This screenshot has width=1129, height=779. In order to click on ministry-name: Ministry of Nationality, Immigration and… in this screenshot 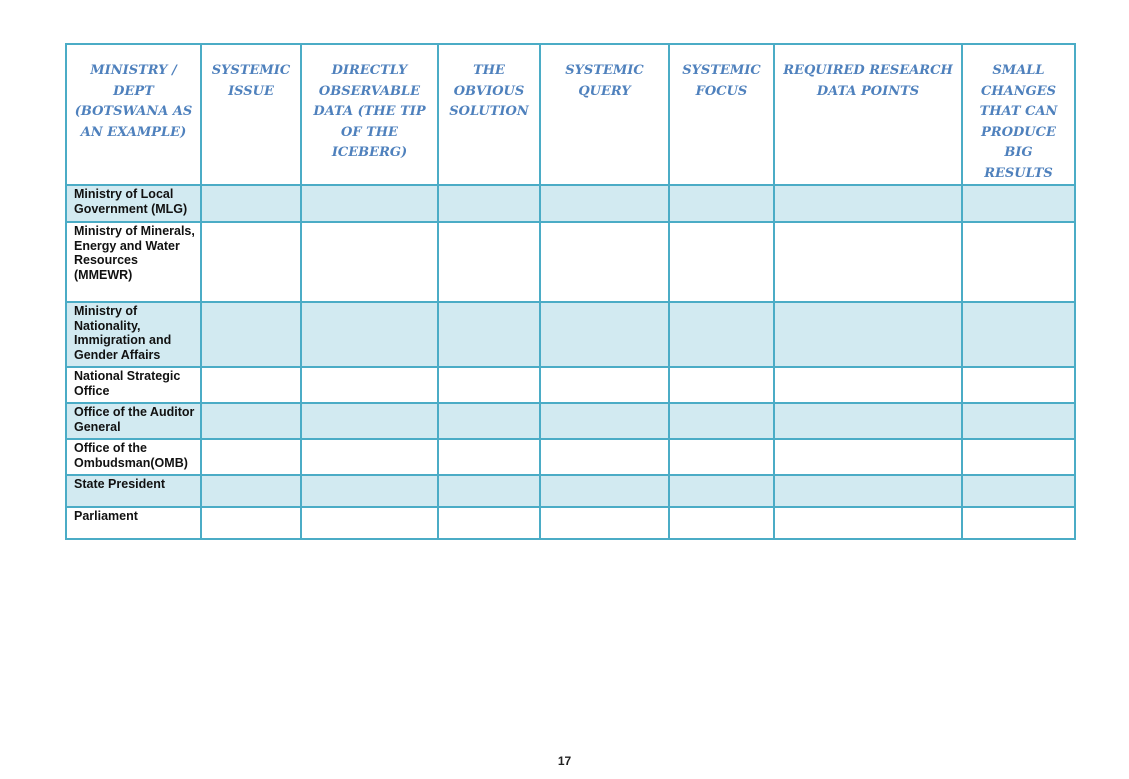, I will do `click(133, 334)`.